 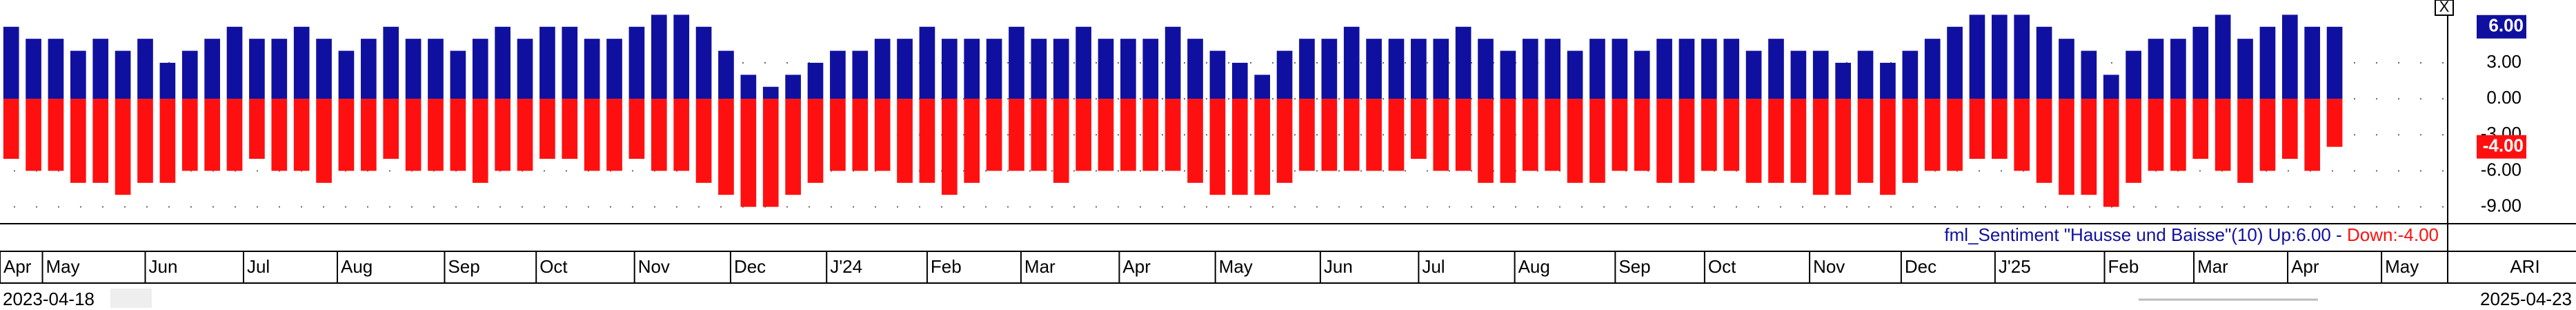 I want to click on x-tick-label: Sep, so click(x=1634, y=266).